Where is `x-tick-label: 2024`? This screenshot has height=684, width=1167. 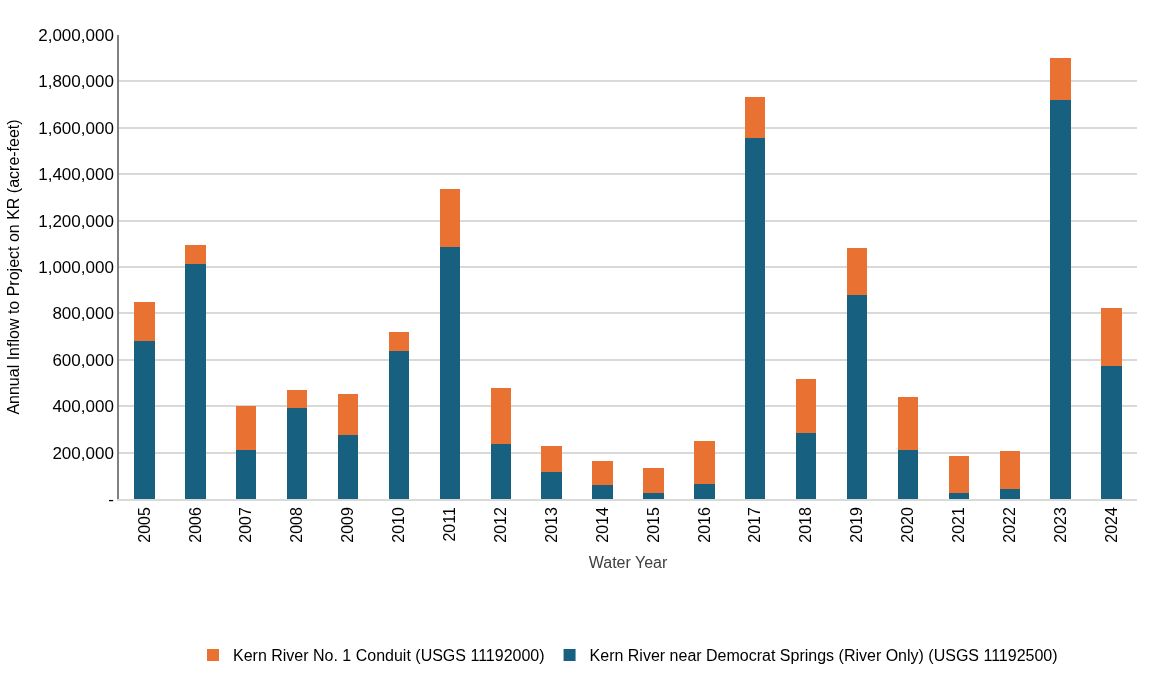 x-tick-label: 2024 is located at coordinates (1111, 525).